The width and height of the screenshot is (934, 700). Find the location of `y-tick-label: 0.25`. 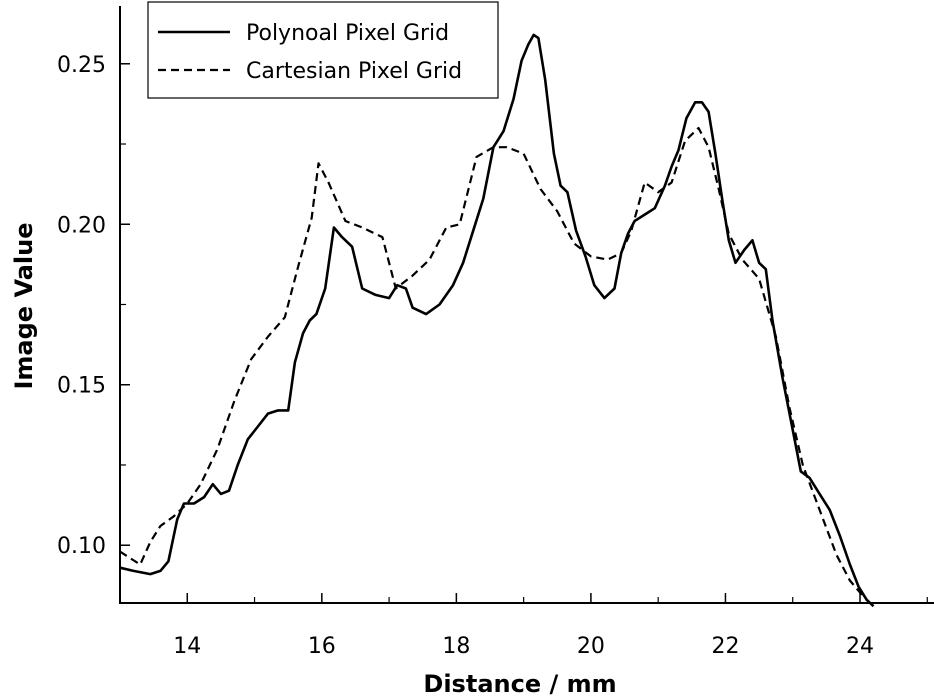

y-tick-label: 0.25 is located at coordinates (81, 65).